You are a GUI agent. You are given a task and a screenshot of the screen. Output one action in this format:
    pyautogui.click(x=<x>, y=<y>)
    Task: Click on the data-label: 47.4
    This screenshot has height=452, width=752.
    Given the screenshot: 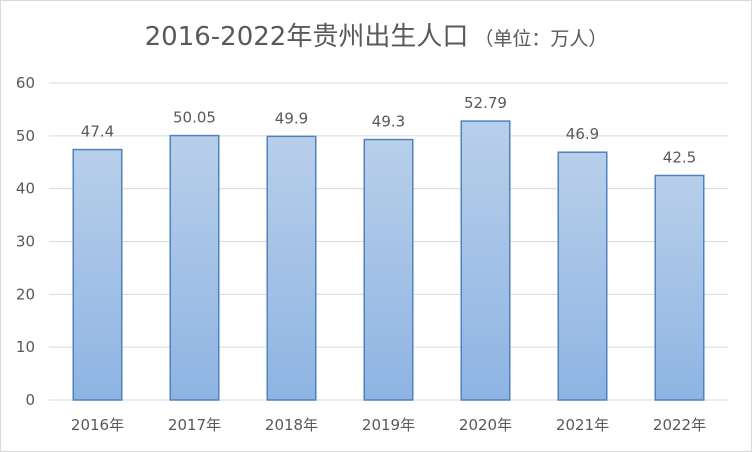 What is the action you would take?
    pyautogui.click(x=97, y=132)
    